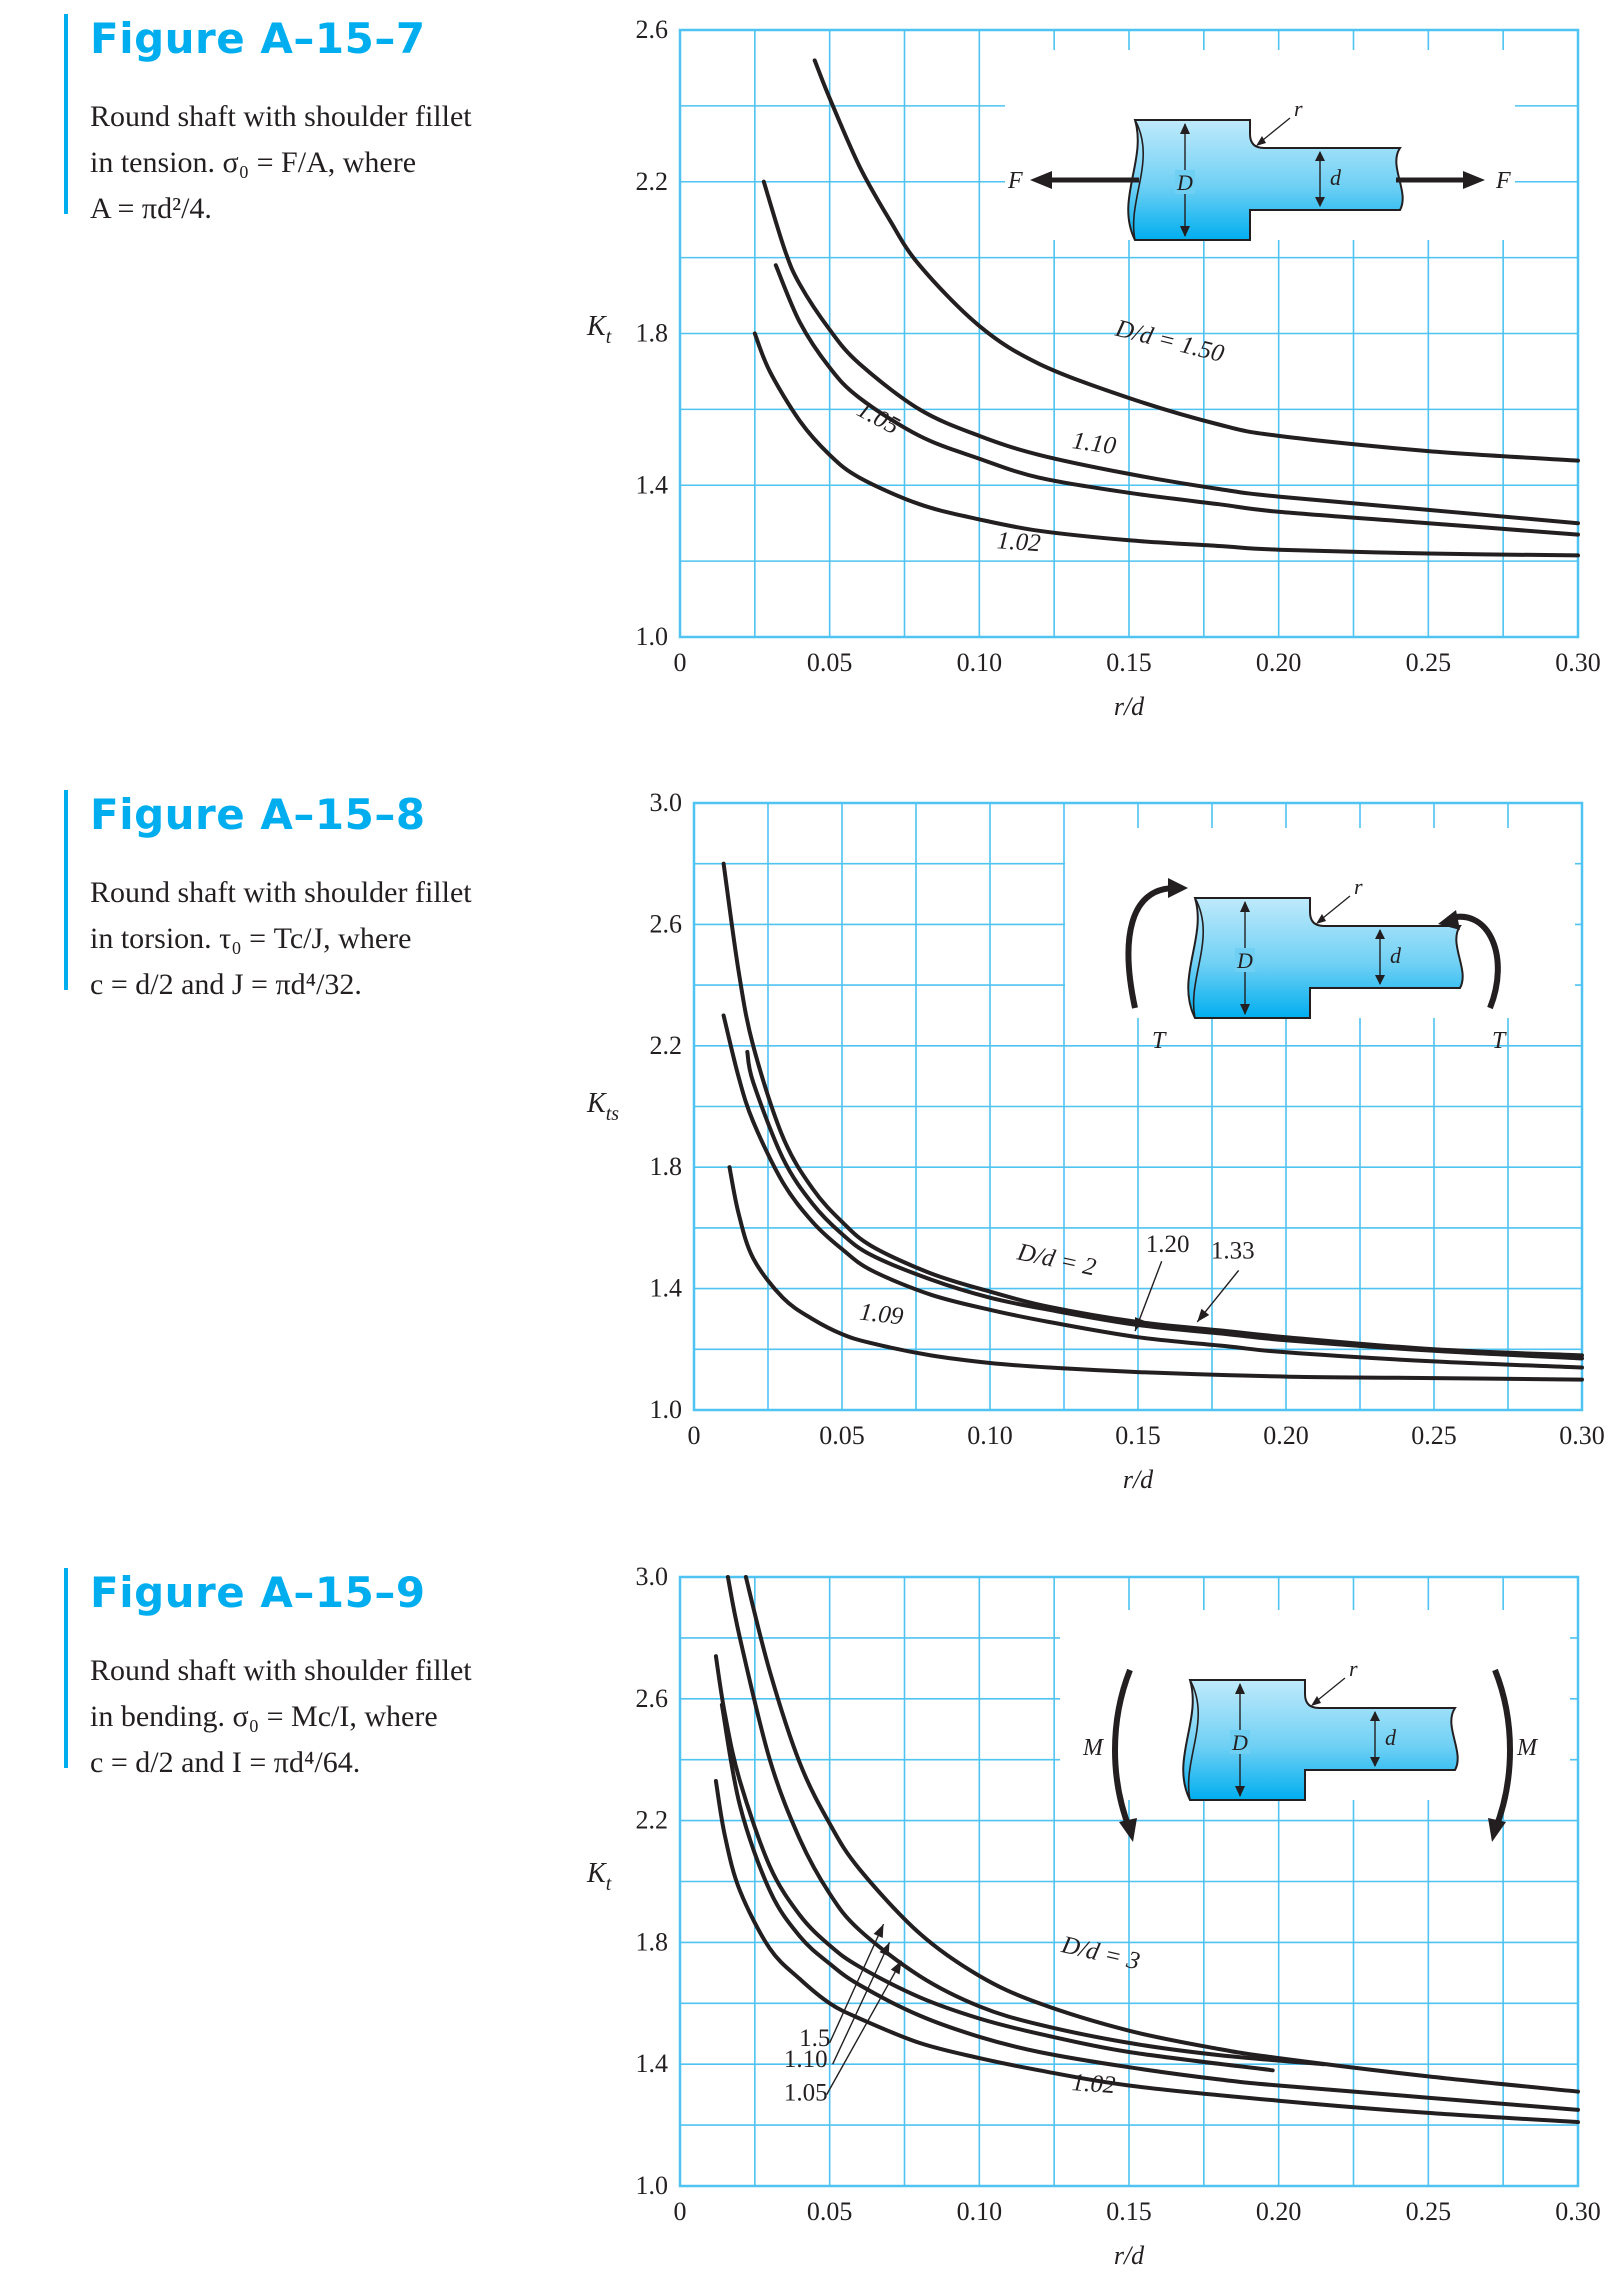 The width and height of the screenshot is (1622, 2288). What do you see at coordinates (1503, 181) in the screenshot?
I see `right-load-label: F` at bounding box center [1503, 181].